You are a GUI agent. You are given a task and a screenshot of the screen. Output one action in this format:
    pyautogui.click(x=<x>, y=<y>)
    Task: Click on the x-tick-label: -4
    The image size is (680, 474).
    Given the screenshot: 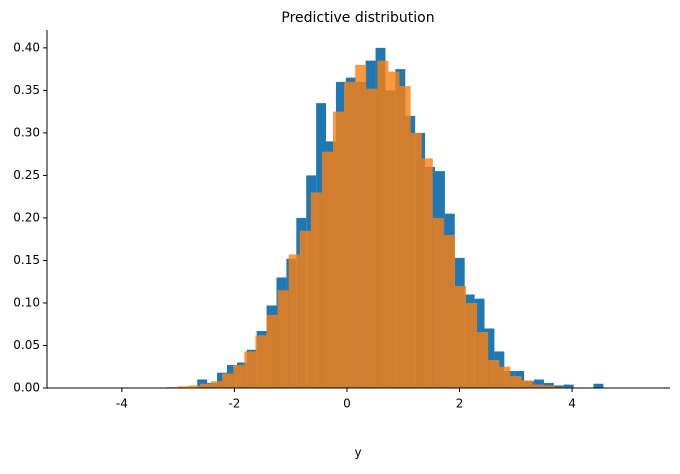 What is the action you would take?
    pyautogui.click(x=122, y=404)
    